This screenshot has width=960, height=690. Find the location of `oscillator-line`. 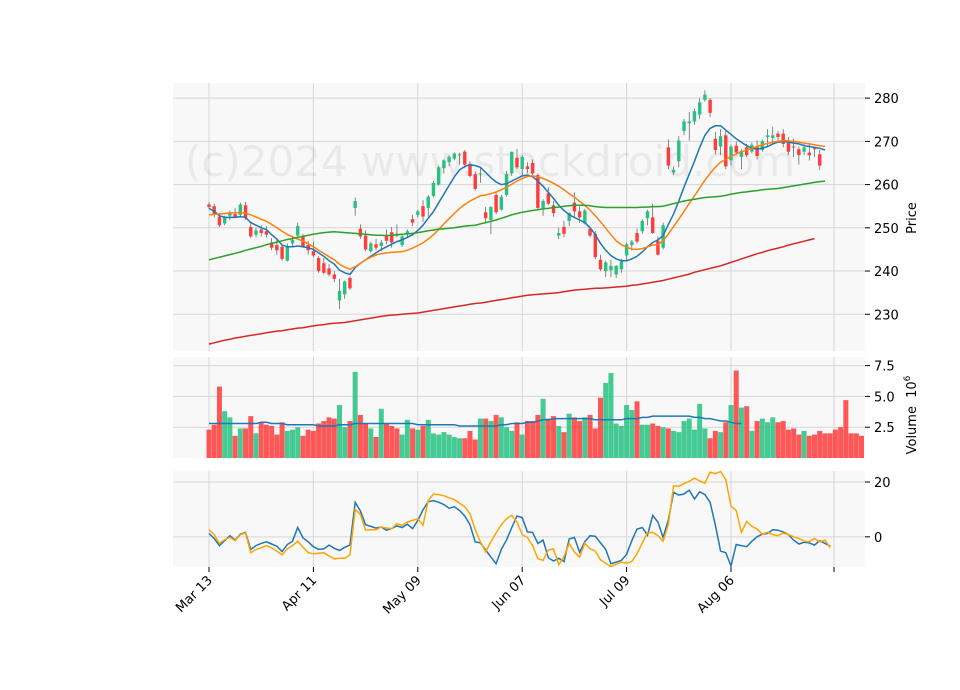

oscillator-line is located at coordinates (519, 519).